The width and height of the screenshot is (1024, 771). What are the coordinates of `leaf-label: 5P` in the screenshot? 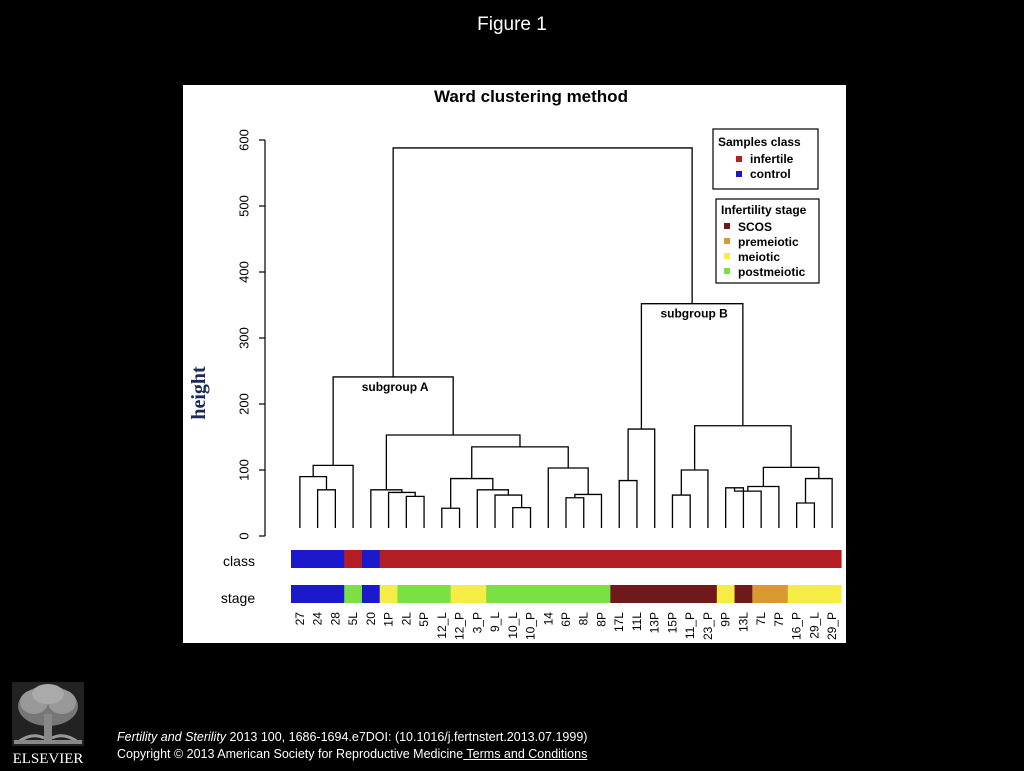 It's located at (424, 619).